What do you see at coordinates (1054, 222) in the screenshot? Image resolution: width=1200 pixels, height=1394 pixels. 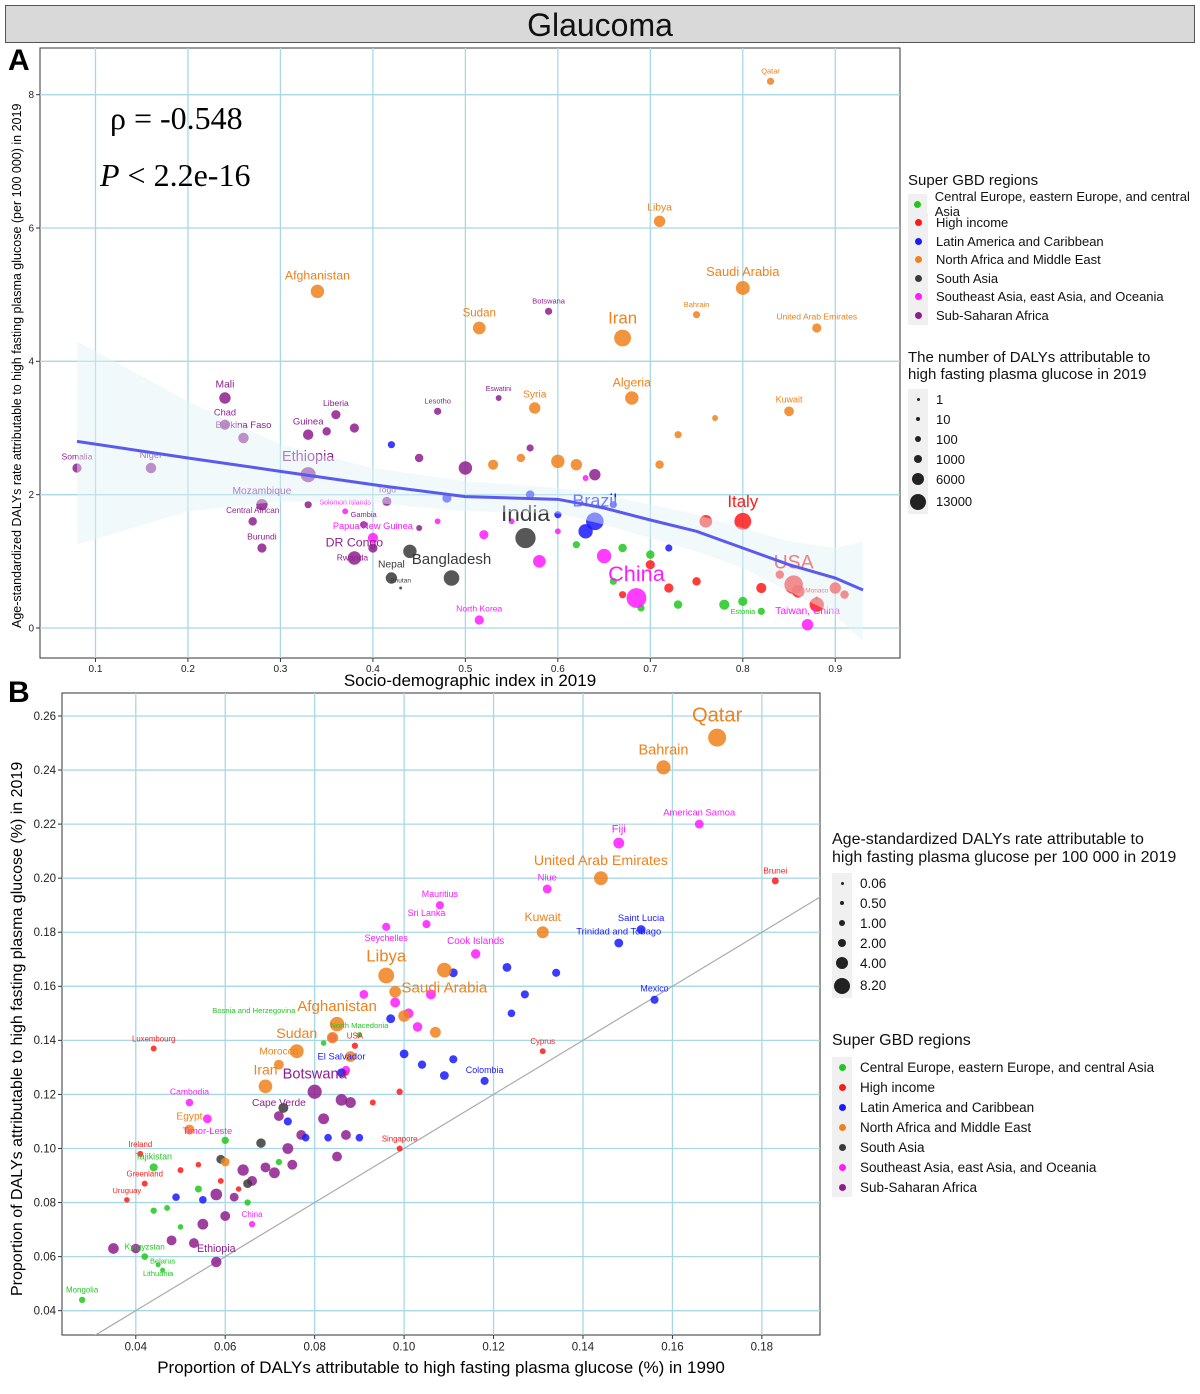 I see `legend-item-hi: High income` at bounding box center [1054, 222].